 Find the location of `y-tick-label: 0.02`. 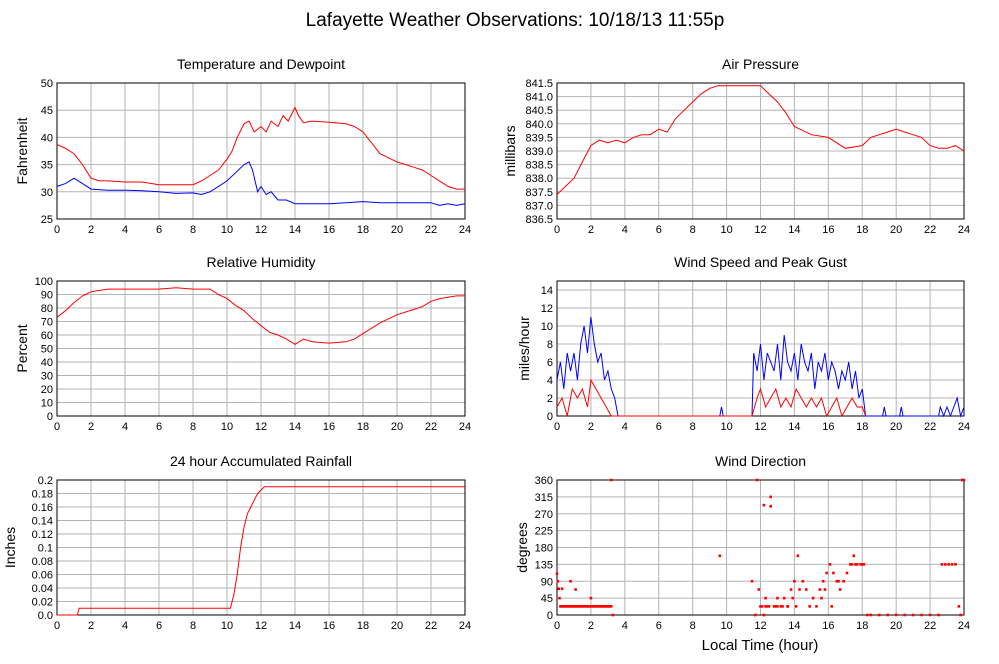

y-tick-label: 0.02 is located at coordinates (42, 603).